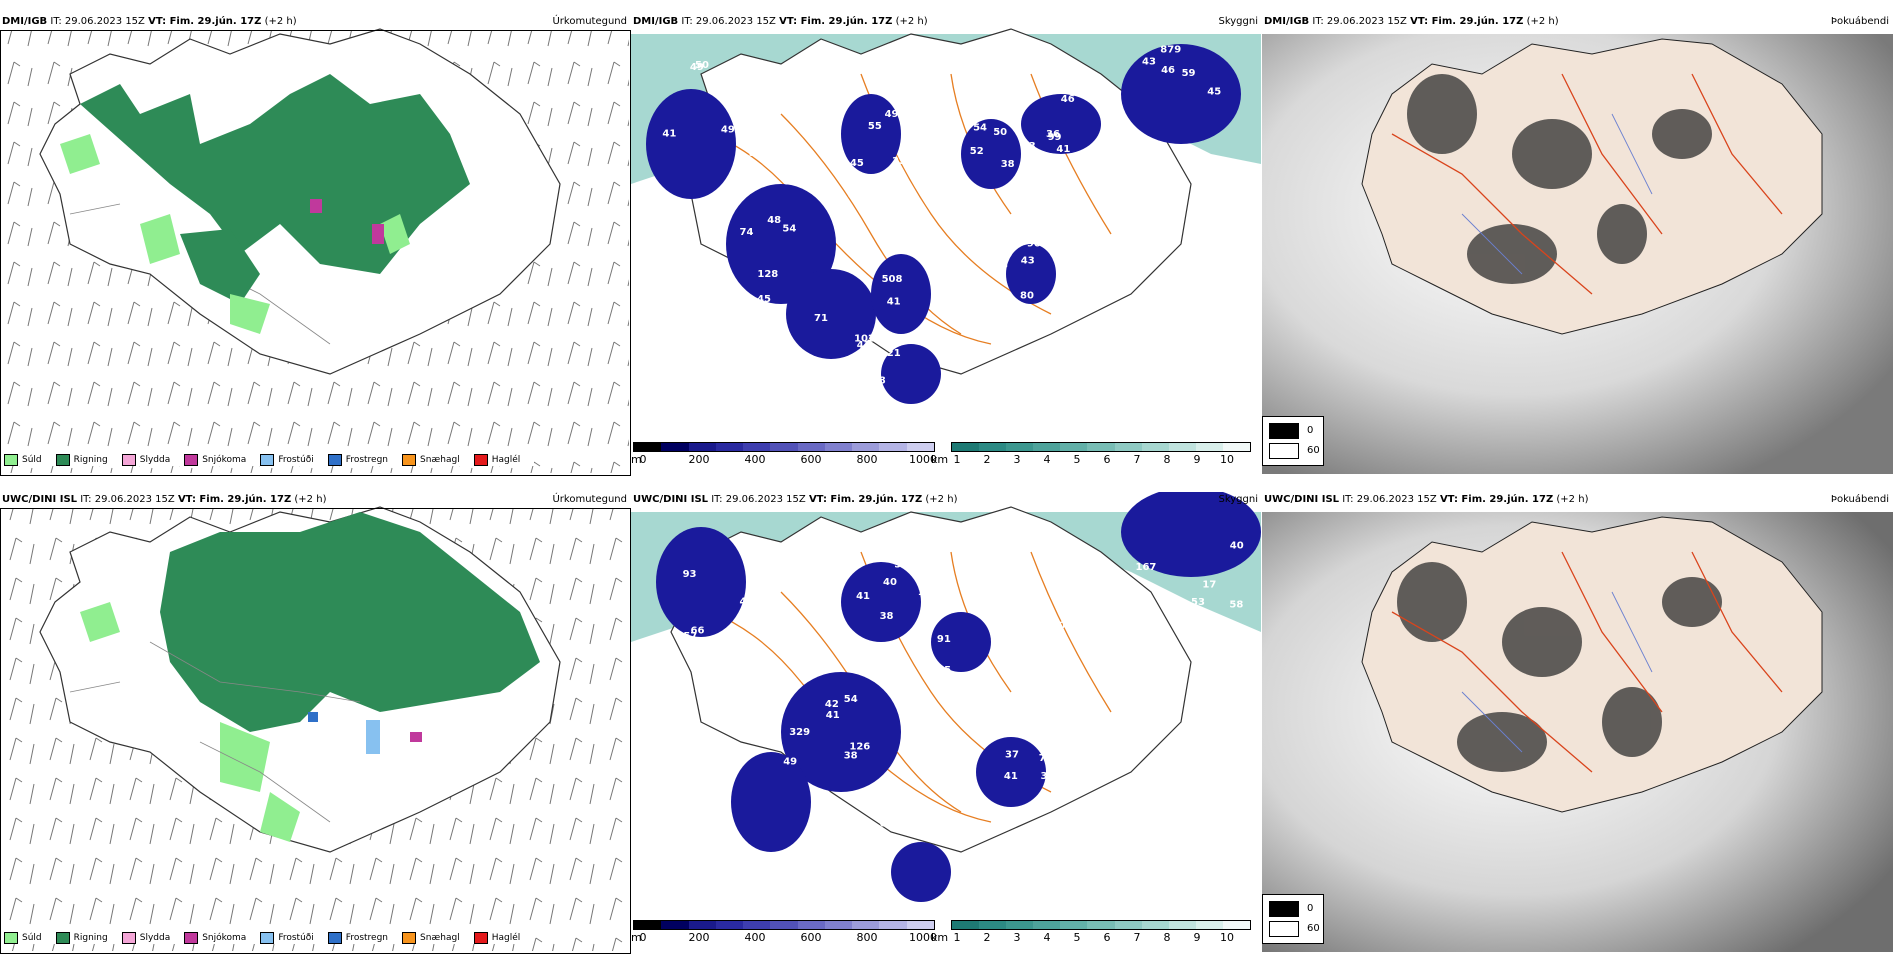 The image size is (1900, 954). What do you see at coordinates (643, 459) in the screenshot?
I see `colorbar-tick: 0` at bounding box center [643, 459].